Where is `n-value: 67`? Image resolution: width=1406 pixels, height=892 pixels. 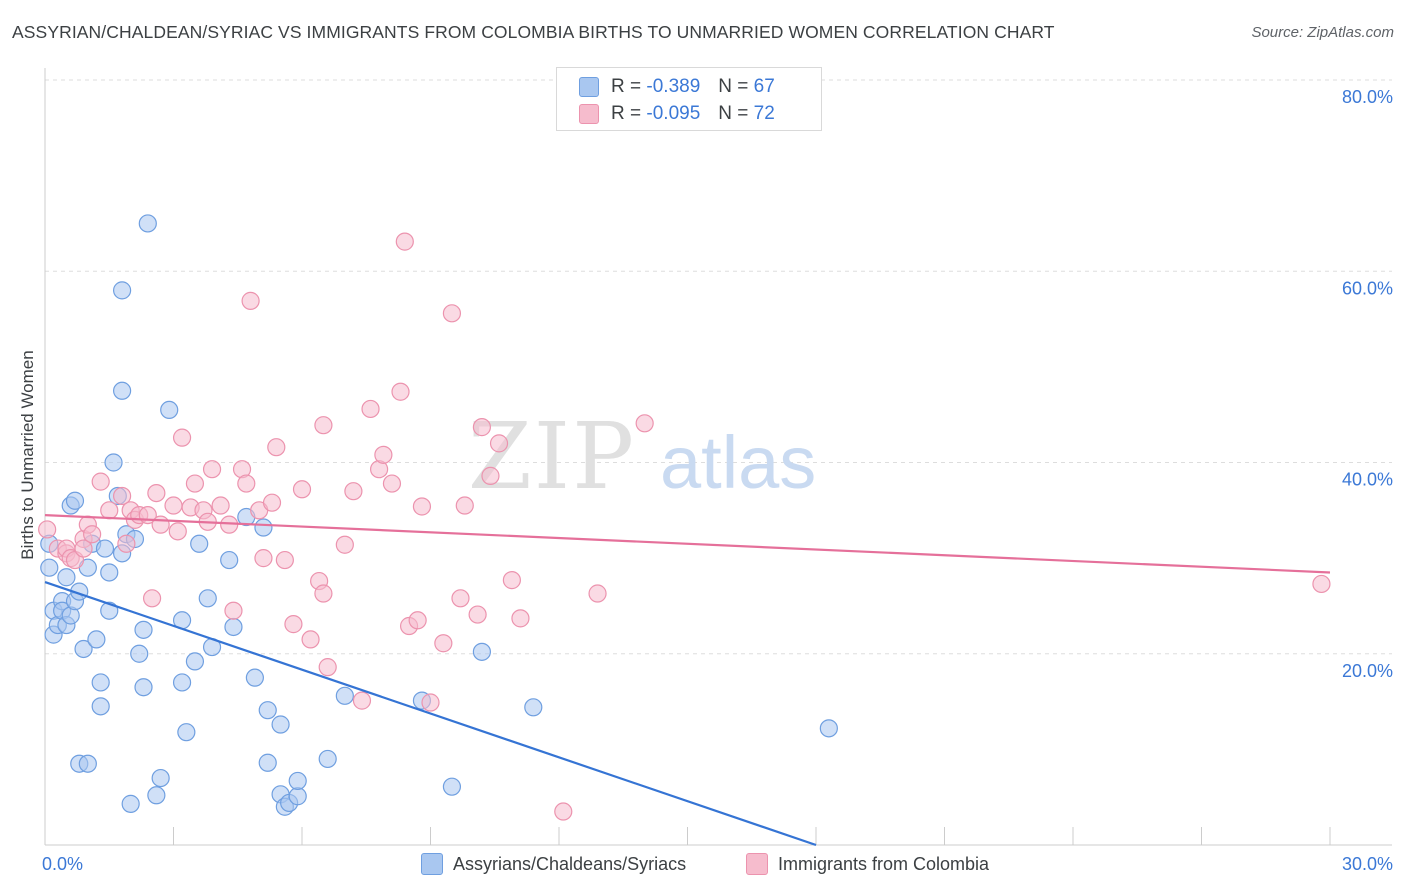
n-value: 67 is located at coordinates (764, 86).